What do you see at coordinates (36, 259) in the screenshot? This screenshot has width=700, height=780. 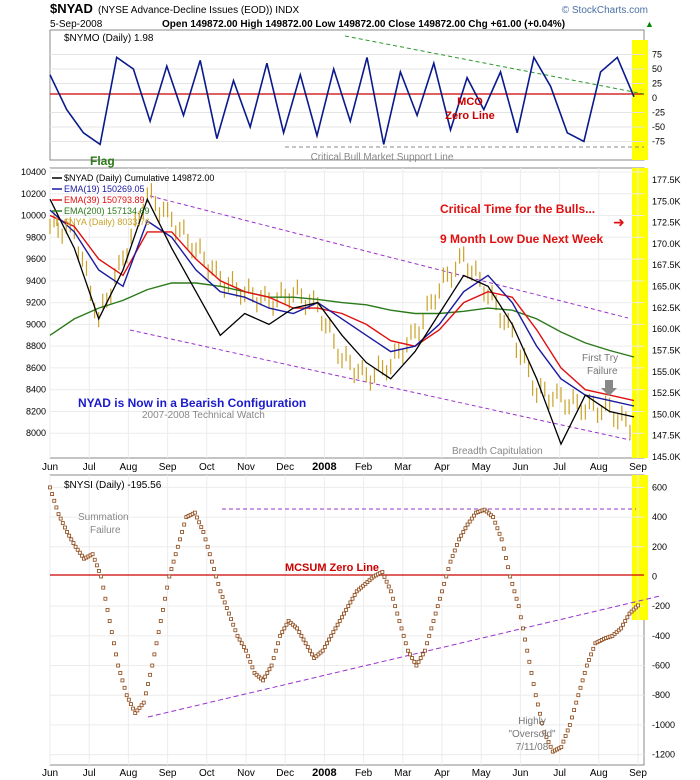 I see `nyad-left-tick-label: 9600` at bounding box center [36, 259].